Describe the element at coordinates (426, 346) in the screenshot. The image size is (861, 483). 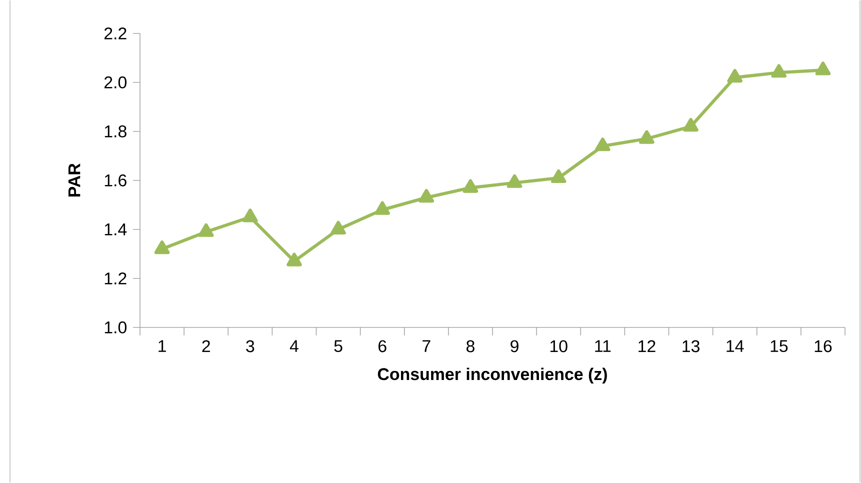
I see `x-tick-label: 7` at that location.